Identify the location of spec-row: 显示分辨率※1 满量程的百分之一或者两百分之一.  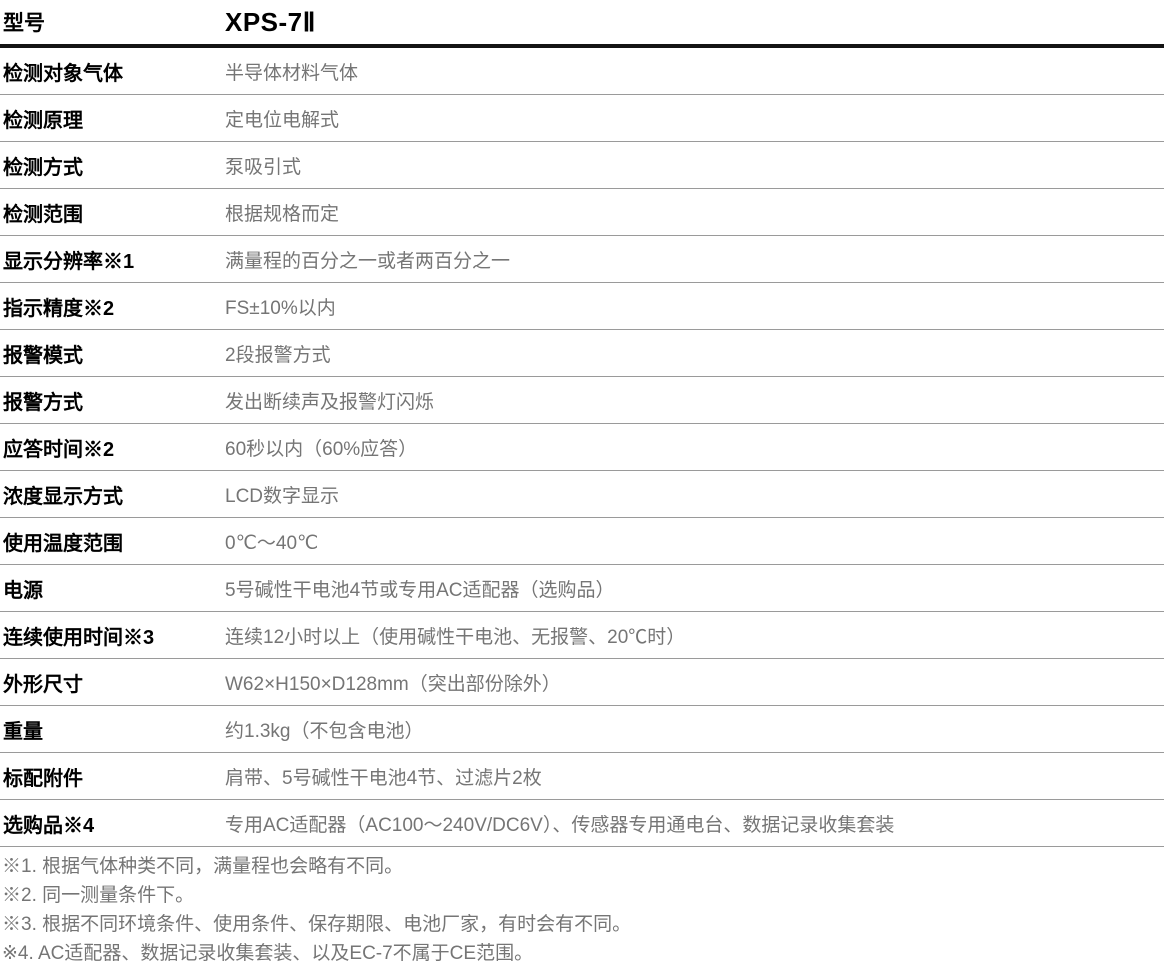
(582, 259).